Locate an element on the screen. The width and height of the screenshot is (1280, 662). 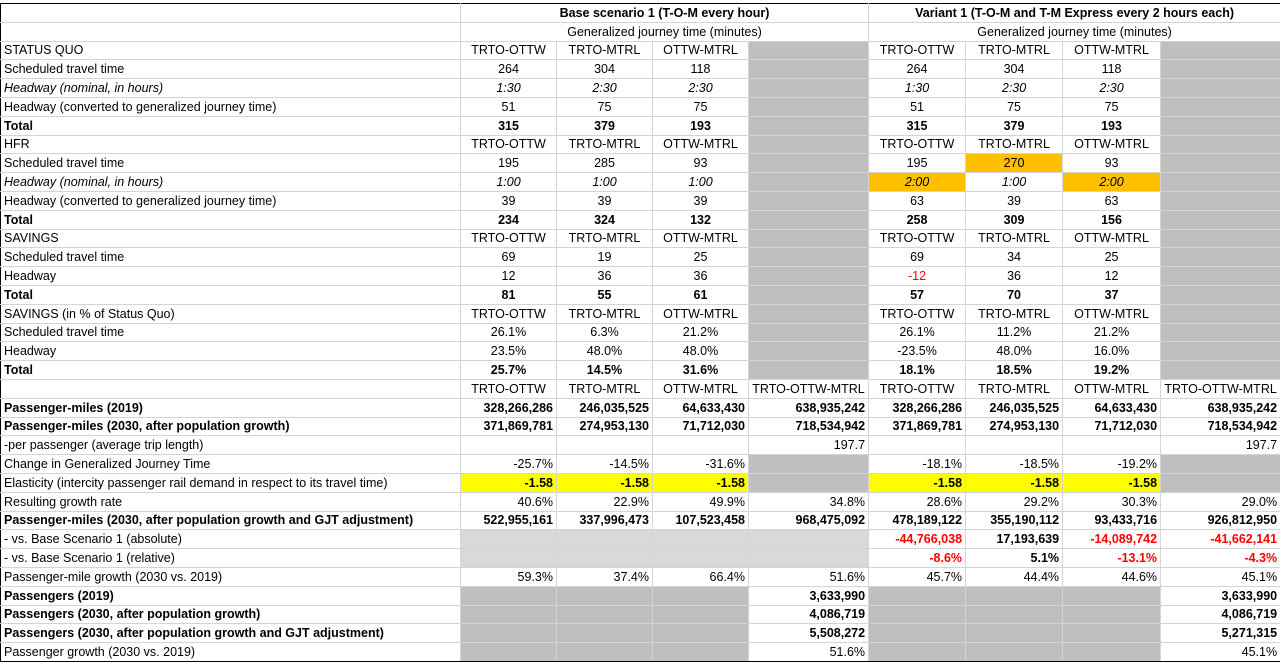
cell-value: 2:30 is located at coordinates (700, 88).